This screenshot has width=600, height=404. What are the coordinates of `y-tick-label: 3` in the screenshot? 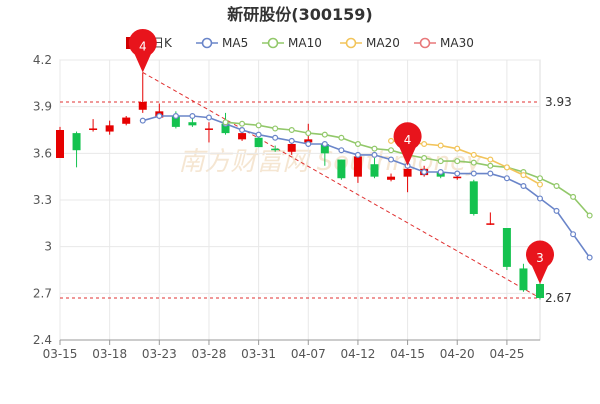 It's located at (48, 247).